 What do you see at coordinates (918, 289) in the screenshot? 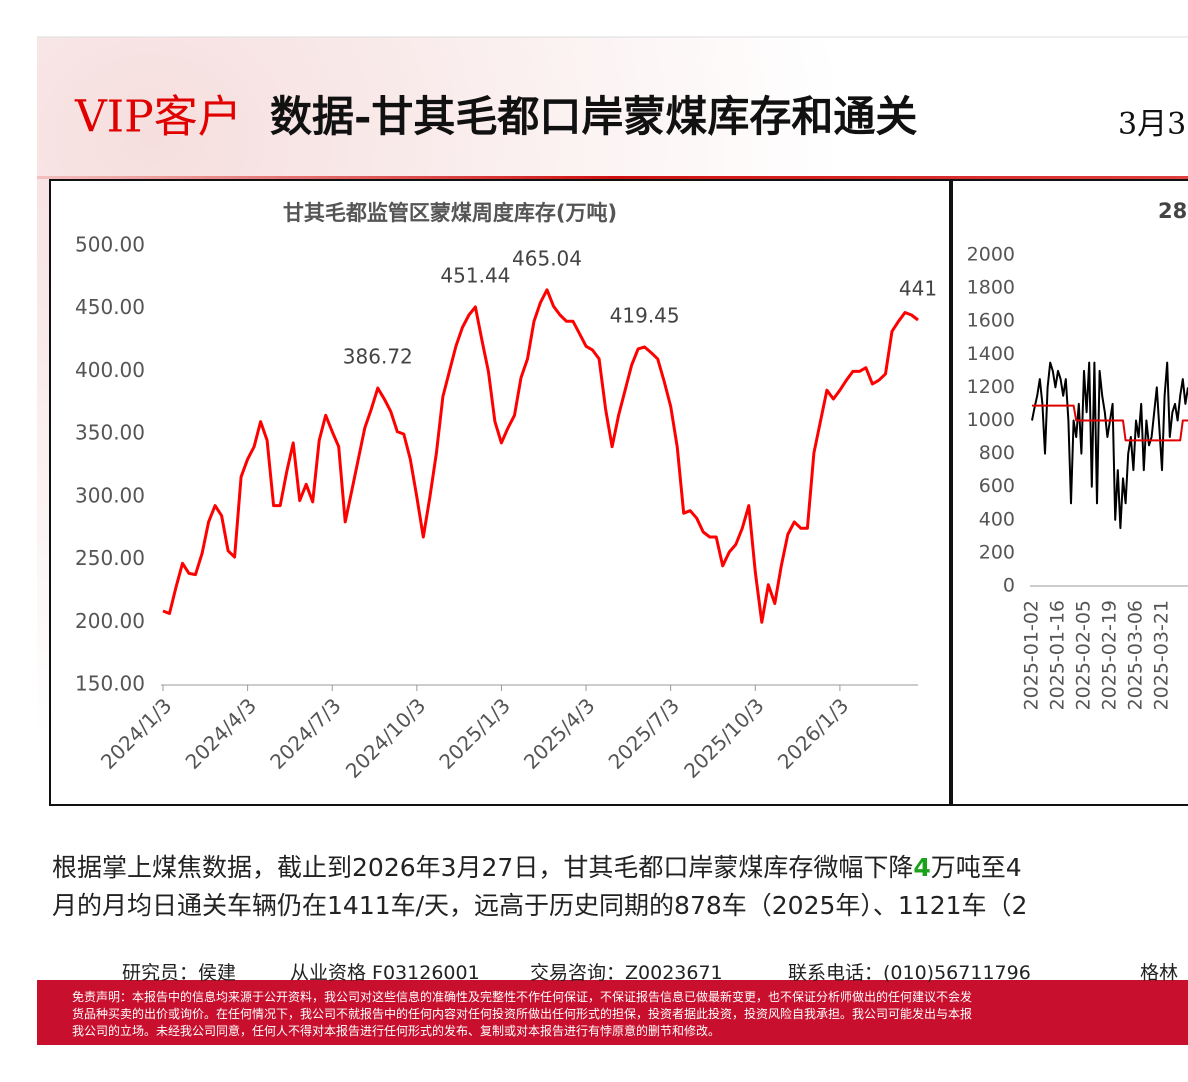
I see `data-label: 441` at bounding box center [918, 289].